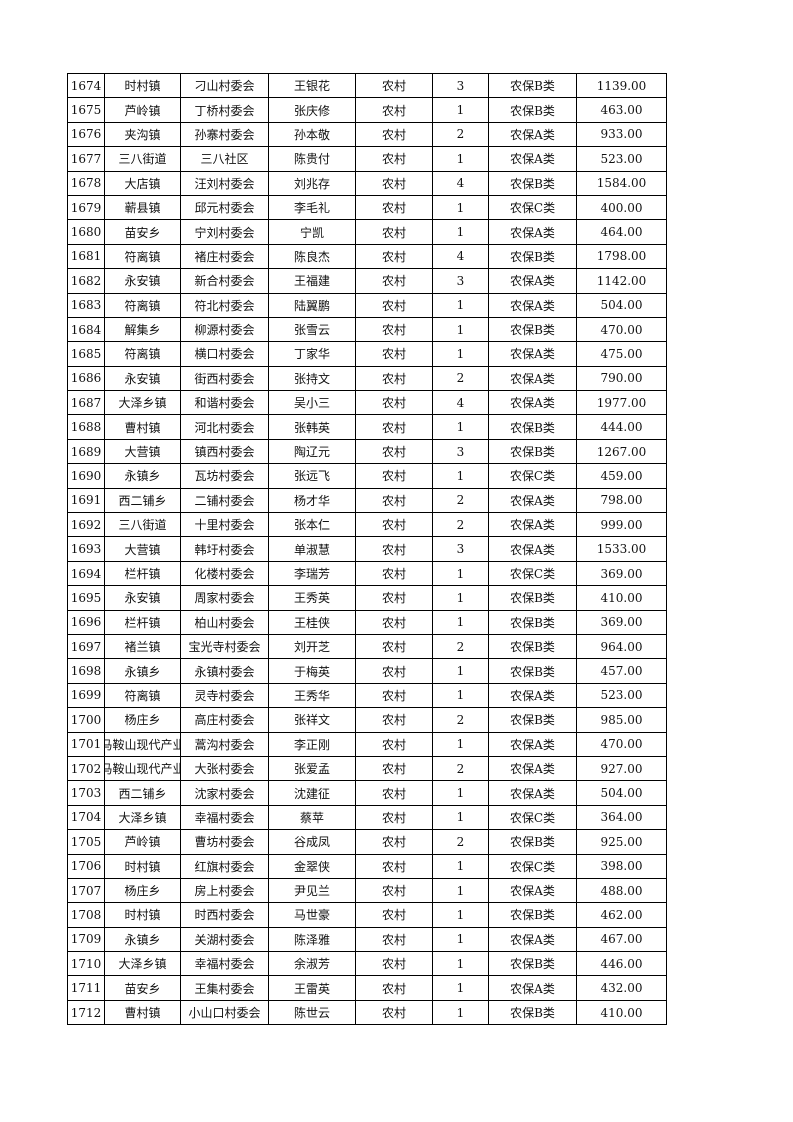  What do you see at coordinates (224, 281) in the screenshot?
I see `village-committee-cell: 新合村委会` at bounding box center [224, 281].